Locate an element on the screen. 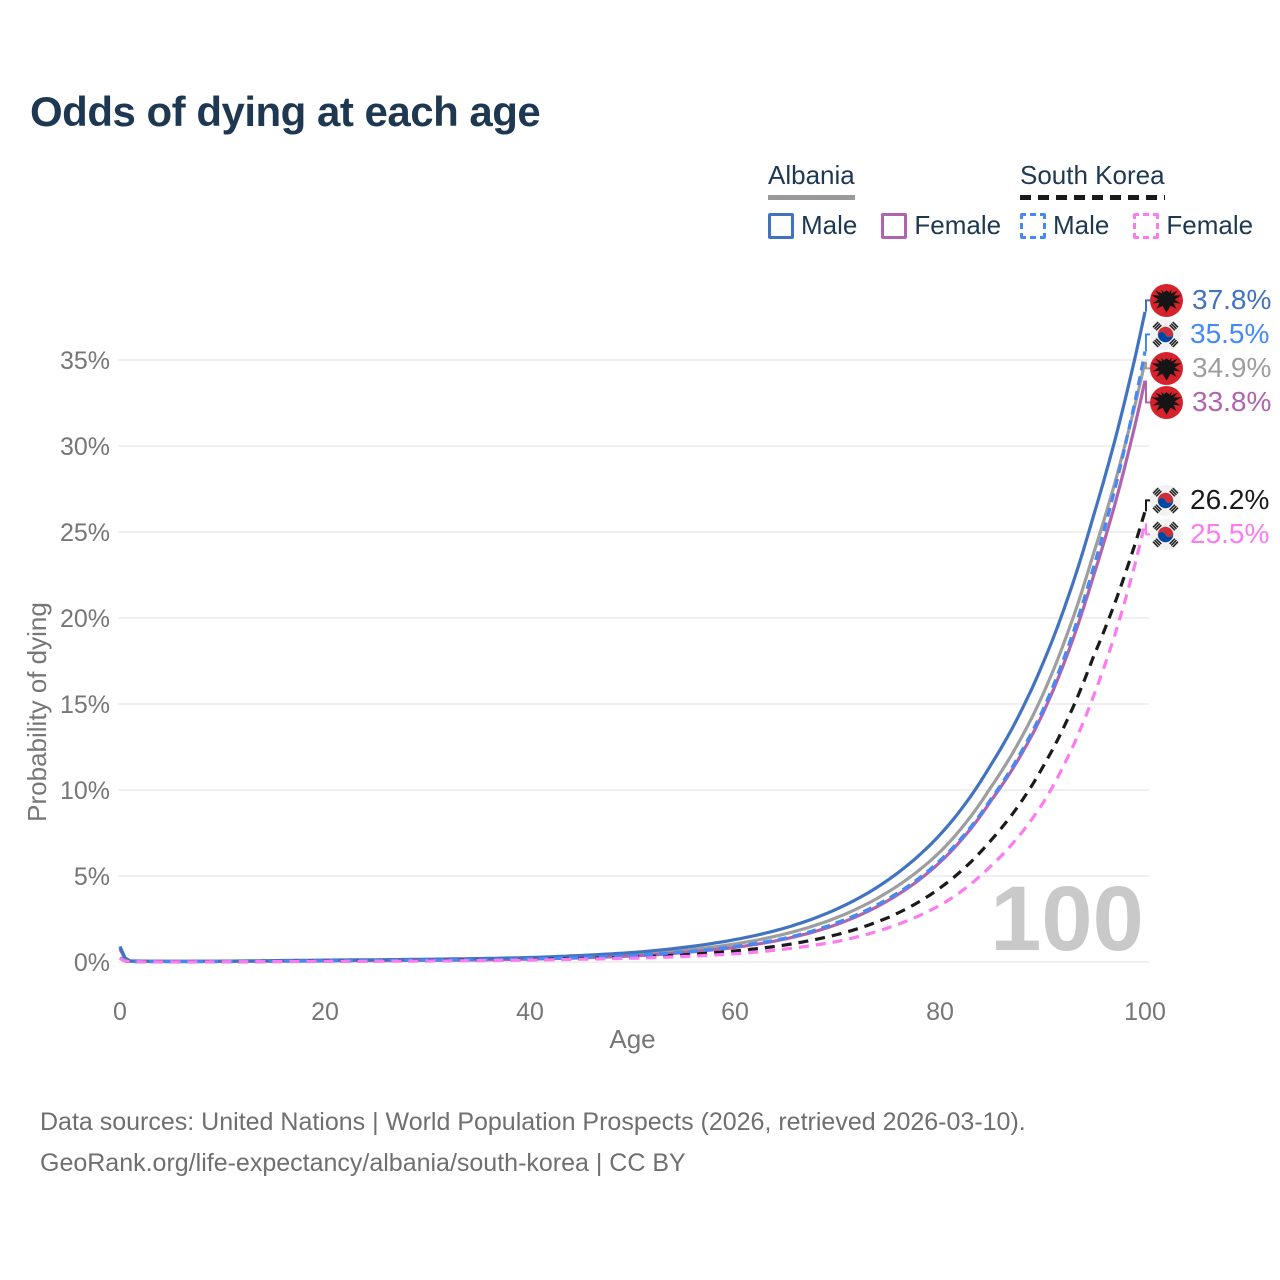 This screenshot has height=1280, width=1280. legend-item-south-korea-male: Male is located at coordinates (1064, 225).